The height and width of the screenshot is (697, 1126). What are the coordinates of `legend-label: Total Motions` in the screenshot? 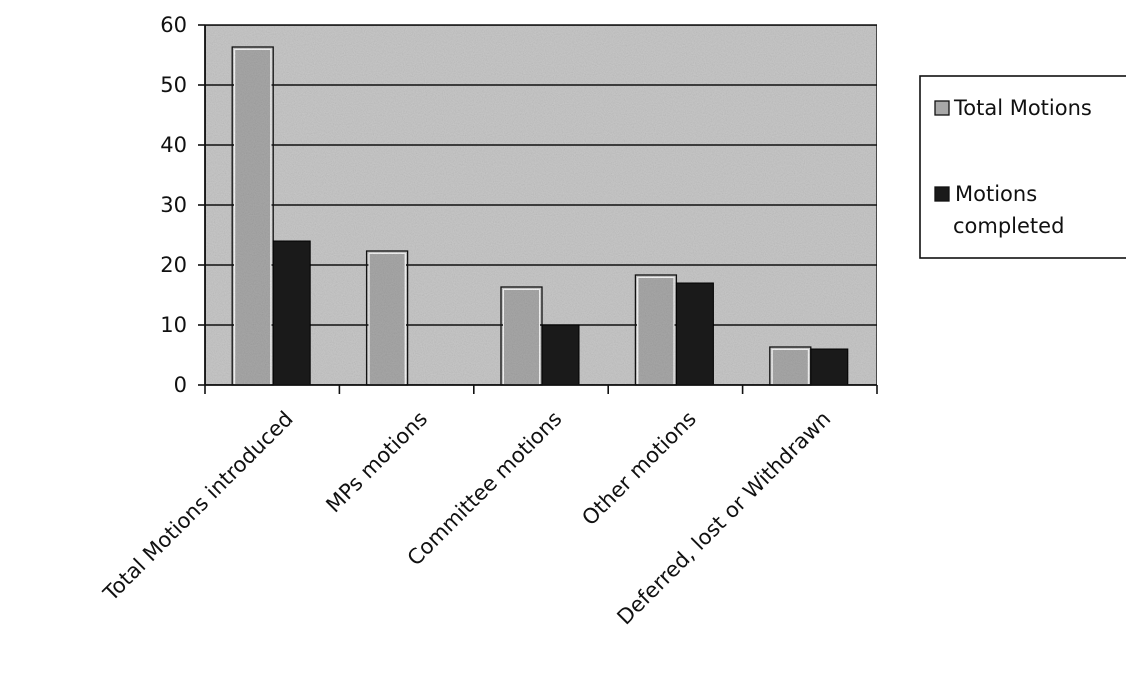 It's located at (1022, 108).